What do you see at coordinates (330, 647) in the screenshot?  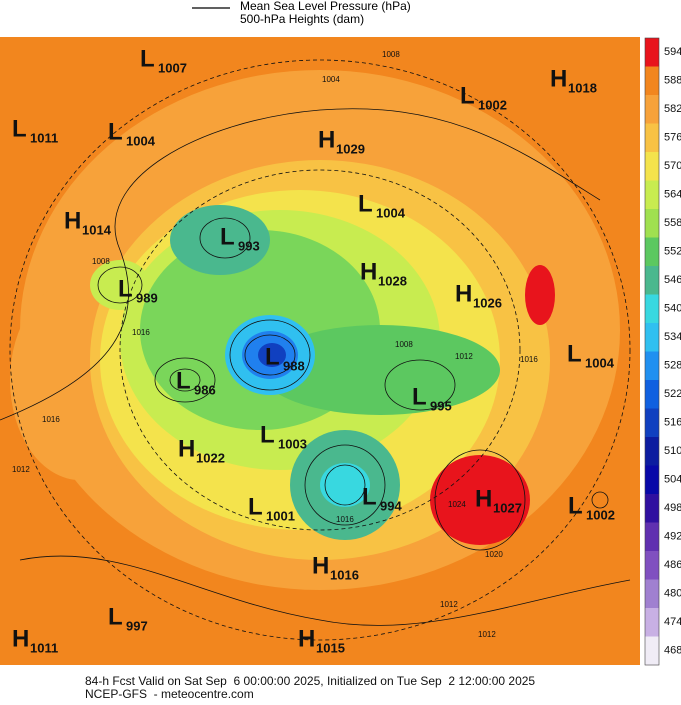 I see `pressure-center-value: 1015` at bounding box center [330, 647].